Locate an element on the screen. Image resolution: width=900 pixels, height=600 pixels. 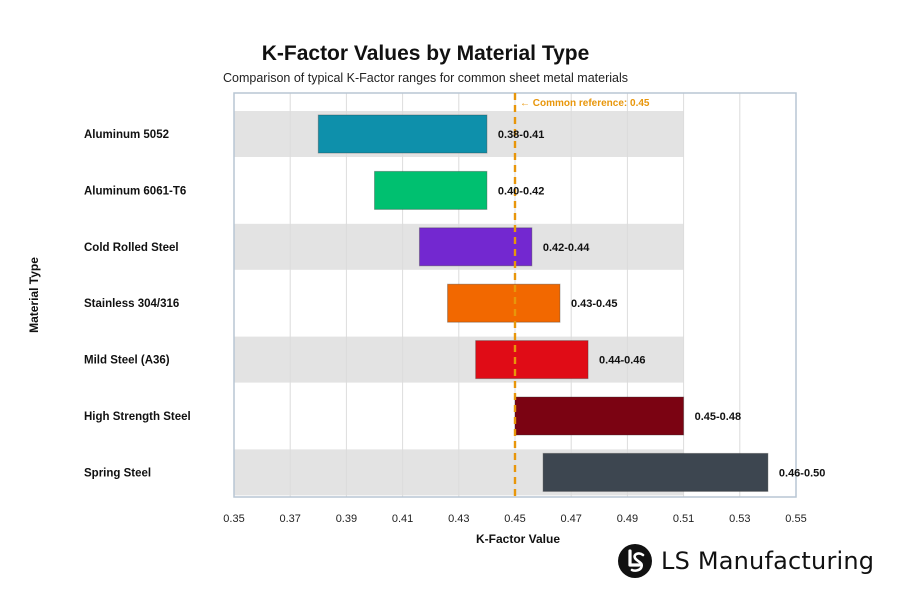
x-tick-label: 0.43 is located at coordinates (458, 519).